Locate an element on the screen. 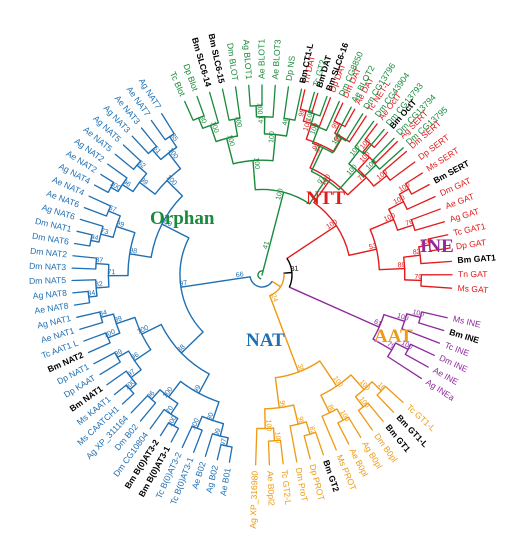  bootstrap-value: 41 is located at coordinates (261, 120).